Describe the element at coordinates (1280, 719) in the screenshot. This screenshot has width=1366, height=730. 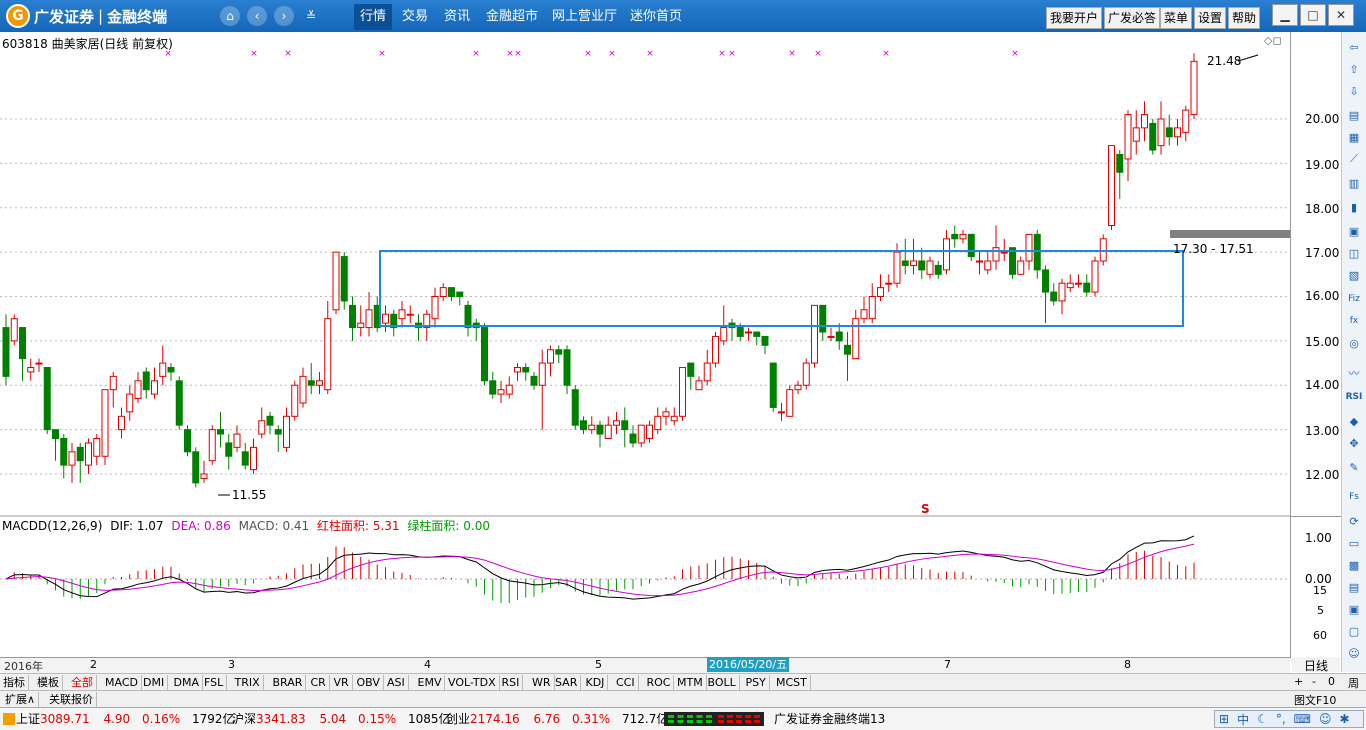
I see `punct-icon: °,` at that location.